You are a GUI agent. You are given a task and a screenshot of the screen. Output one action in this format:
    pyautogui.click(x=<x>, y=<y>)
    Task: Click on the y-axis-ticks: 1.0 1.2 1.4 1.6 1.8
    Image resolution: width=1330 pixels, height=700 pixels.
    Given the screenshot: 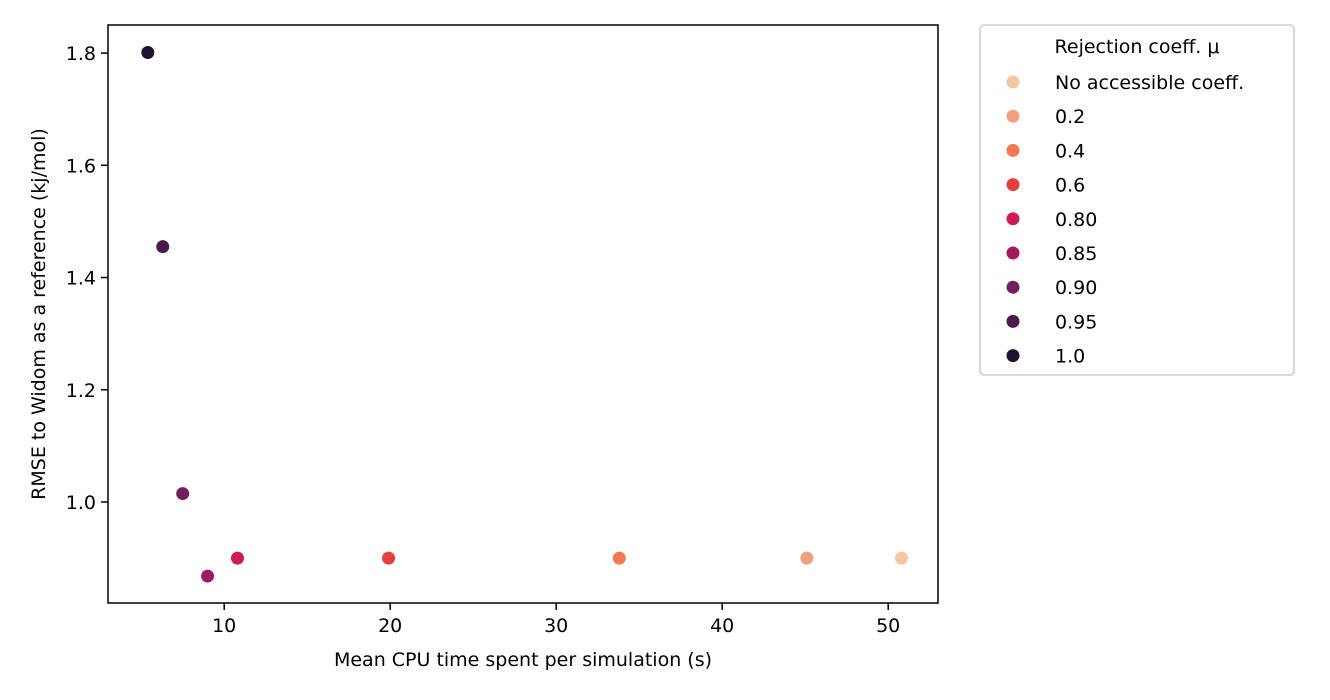 What is the action you would take?
    pyautogui.click(x=87, y=278)
    